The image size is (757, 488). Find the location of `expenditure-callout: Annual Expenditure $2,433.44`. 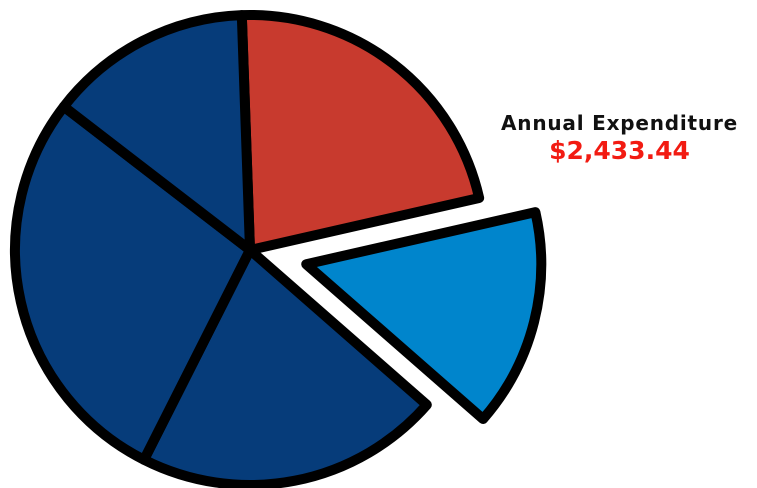

expenditure-callout: Annual Expenditure $2,433.44 is located at coordinates (619, 138).